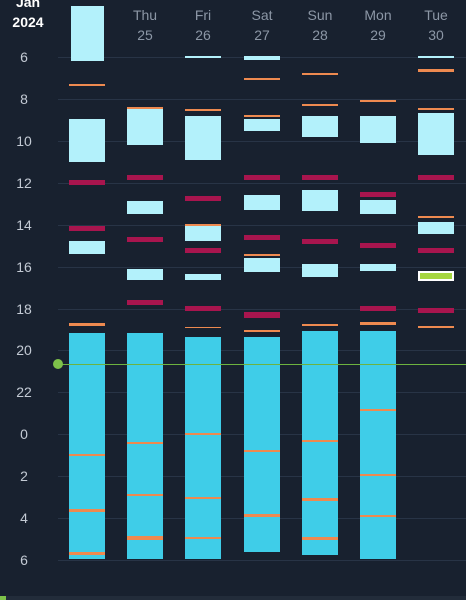  Describe the element at coordinates (436, 276) in the screenshot. I see `selected-block` at that location.